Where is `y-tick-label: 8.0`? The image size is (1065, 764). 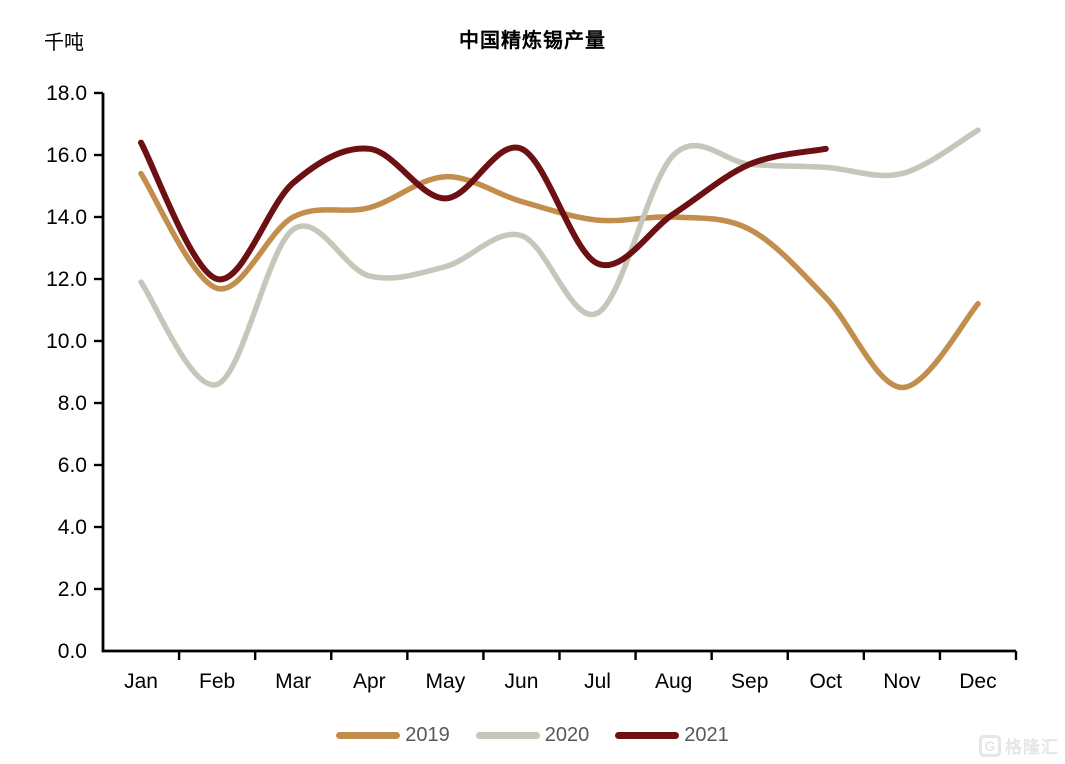
y-tick-label: 8.0 is located at coordinates (72, 403).